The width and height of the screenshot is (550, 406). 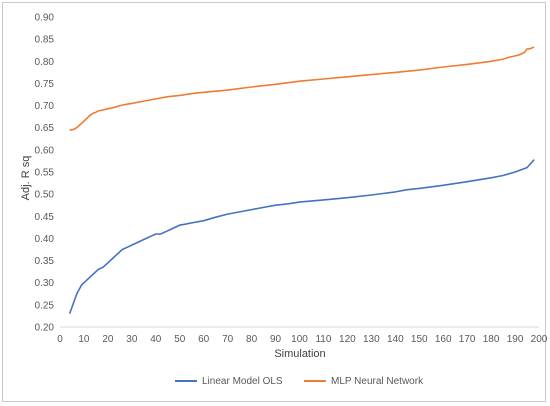 I want to click on legend-label: Linear Model OLS, so click(x=242, y=381).